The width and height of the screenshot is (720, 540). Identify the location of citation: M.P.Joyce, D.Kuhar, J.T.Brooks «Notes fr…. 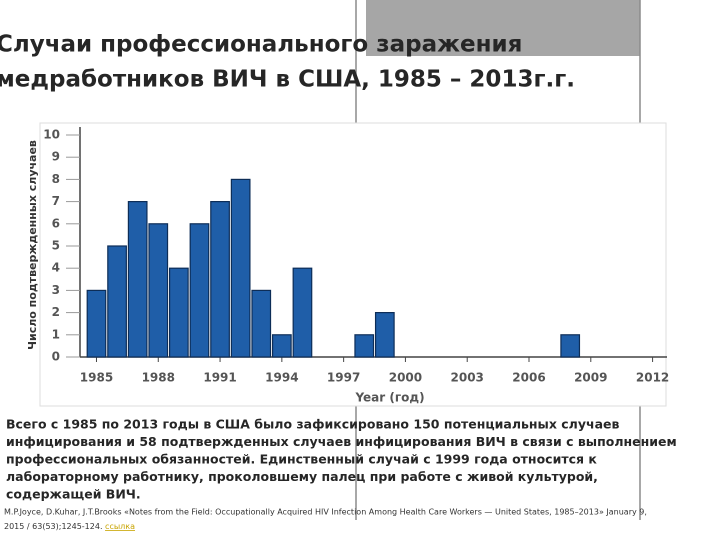
(325, 512).